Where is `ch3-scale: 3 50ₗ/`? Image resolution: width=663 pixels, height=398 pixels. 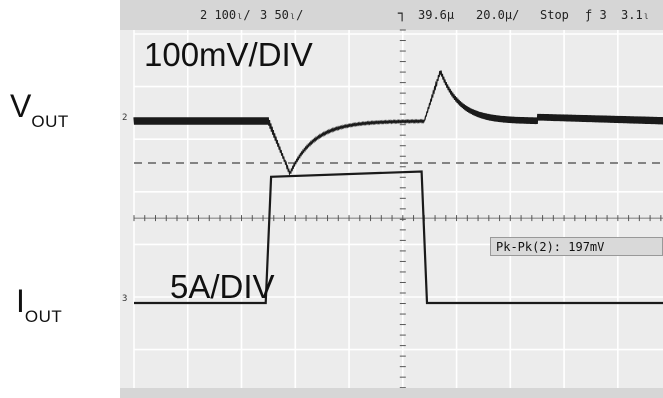
ch3-scale: 3 50ₗ/ is located at coordinates (282, 15).